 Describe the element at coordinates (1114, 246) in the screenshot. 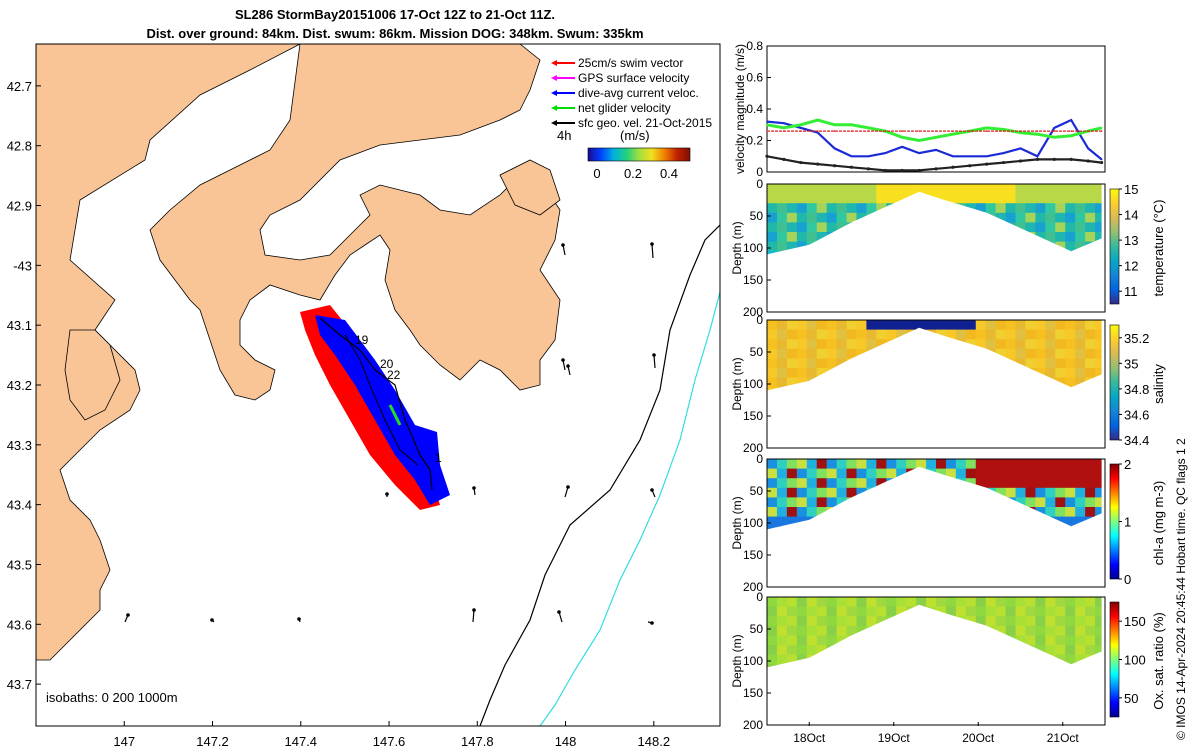

I see `profile-colorbar` at that location.